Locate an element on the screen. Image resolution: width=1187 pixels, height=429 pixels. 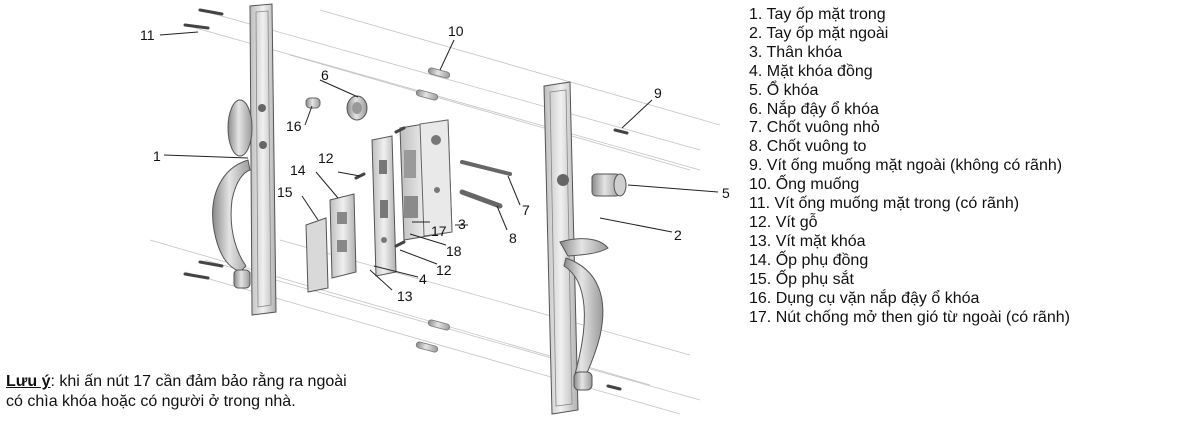
part-item: 1. Tay ốp mặt trong is located at coordinates (817, 14).